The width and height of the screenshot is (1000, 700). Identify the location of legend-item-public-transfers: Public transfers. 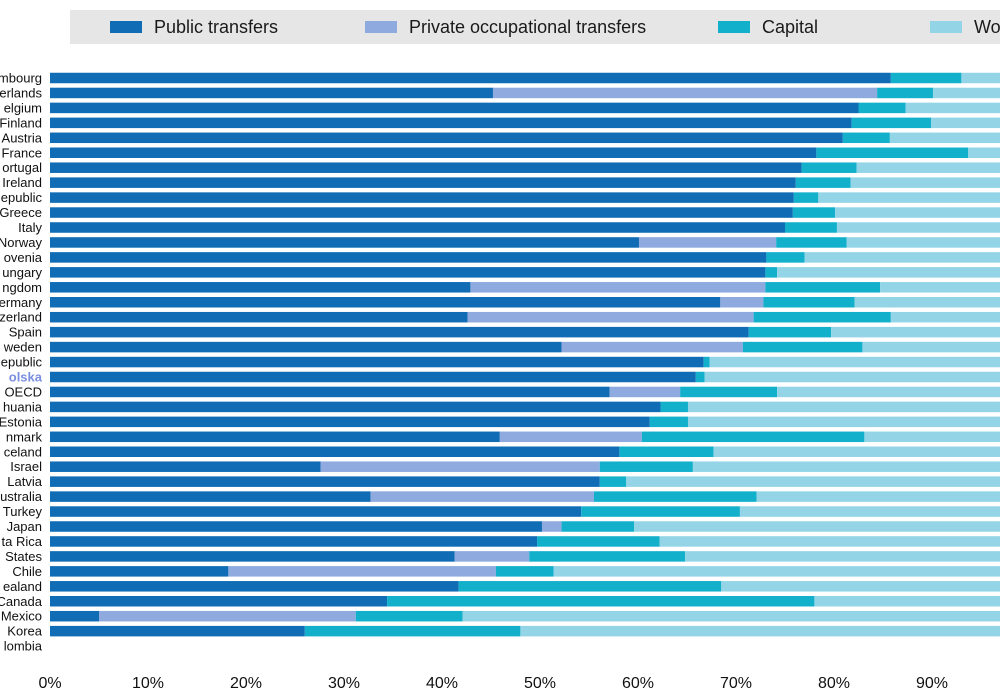
(194, 27).